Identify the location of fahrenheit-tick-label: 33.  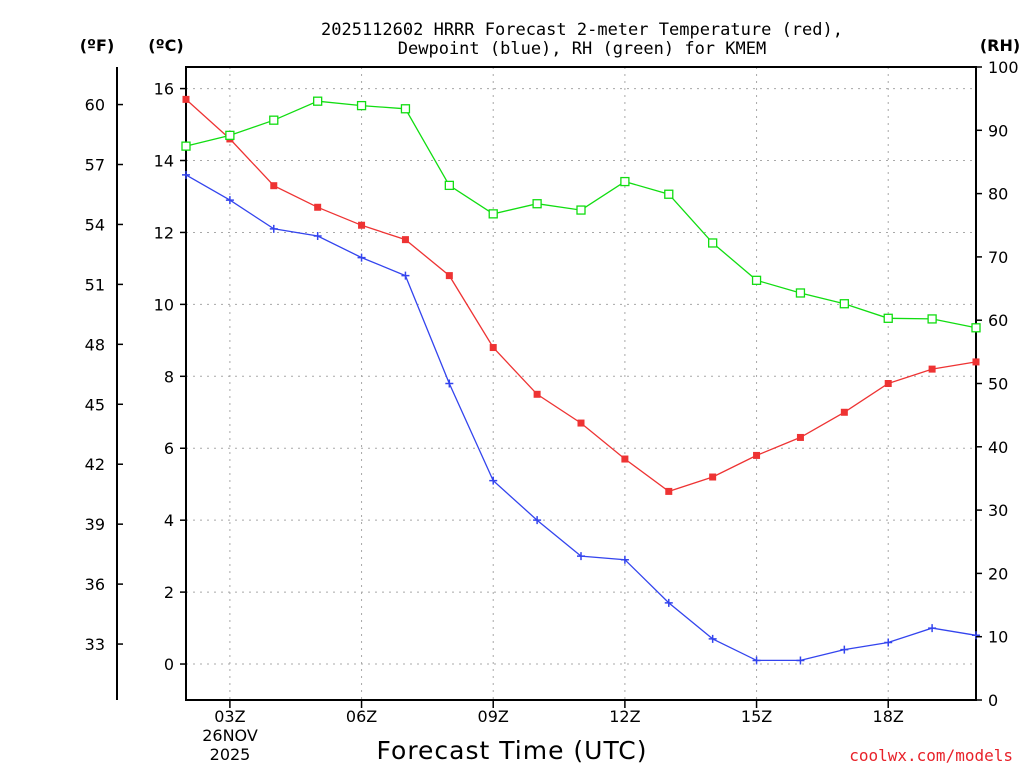
(95, 644).